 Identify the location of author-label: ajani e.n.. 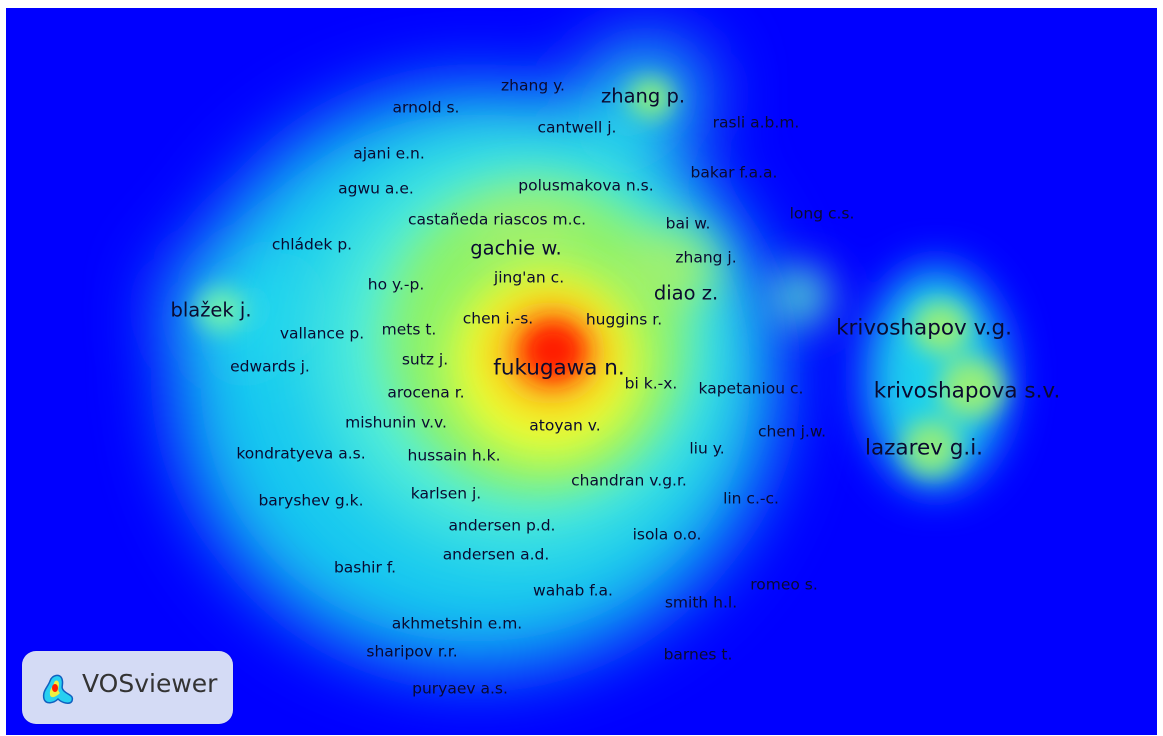
(389, 153).